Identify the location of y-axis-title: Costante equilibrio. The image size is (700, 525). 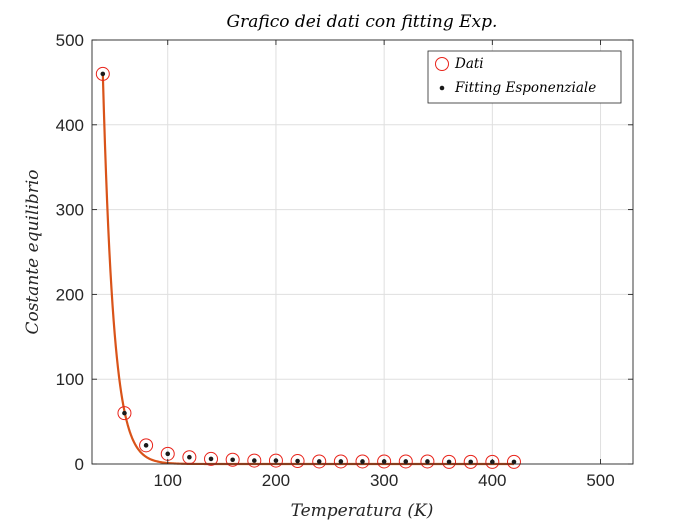
(33, 251).